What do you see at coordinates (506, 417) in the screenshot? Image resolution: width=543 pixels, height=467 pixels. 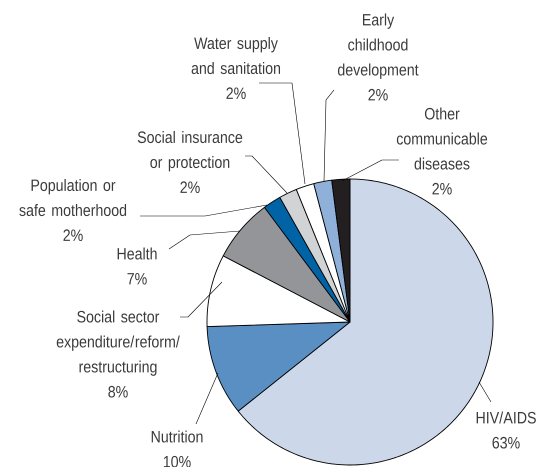 I see `slice-label: HIV/AIDS` at bounding box center [506, 417].